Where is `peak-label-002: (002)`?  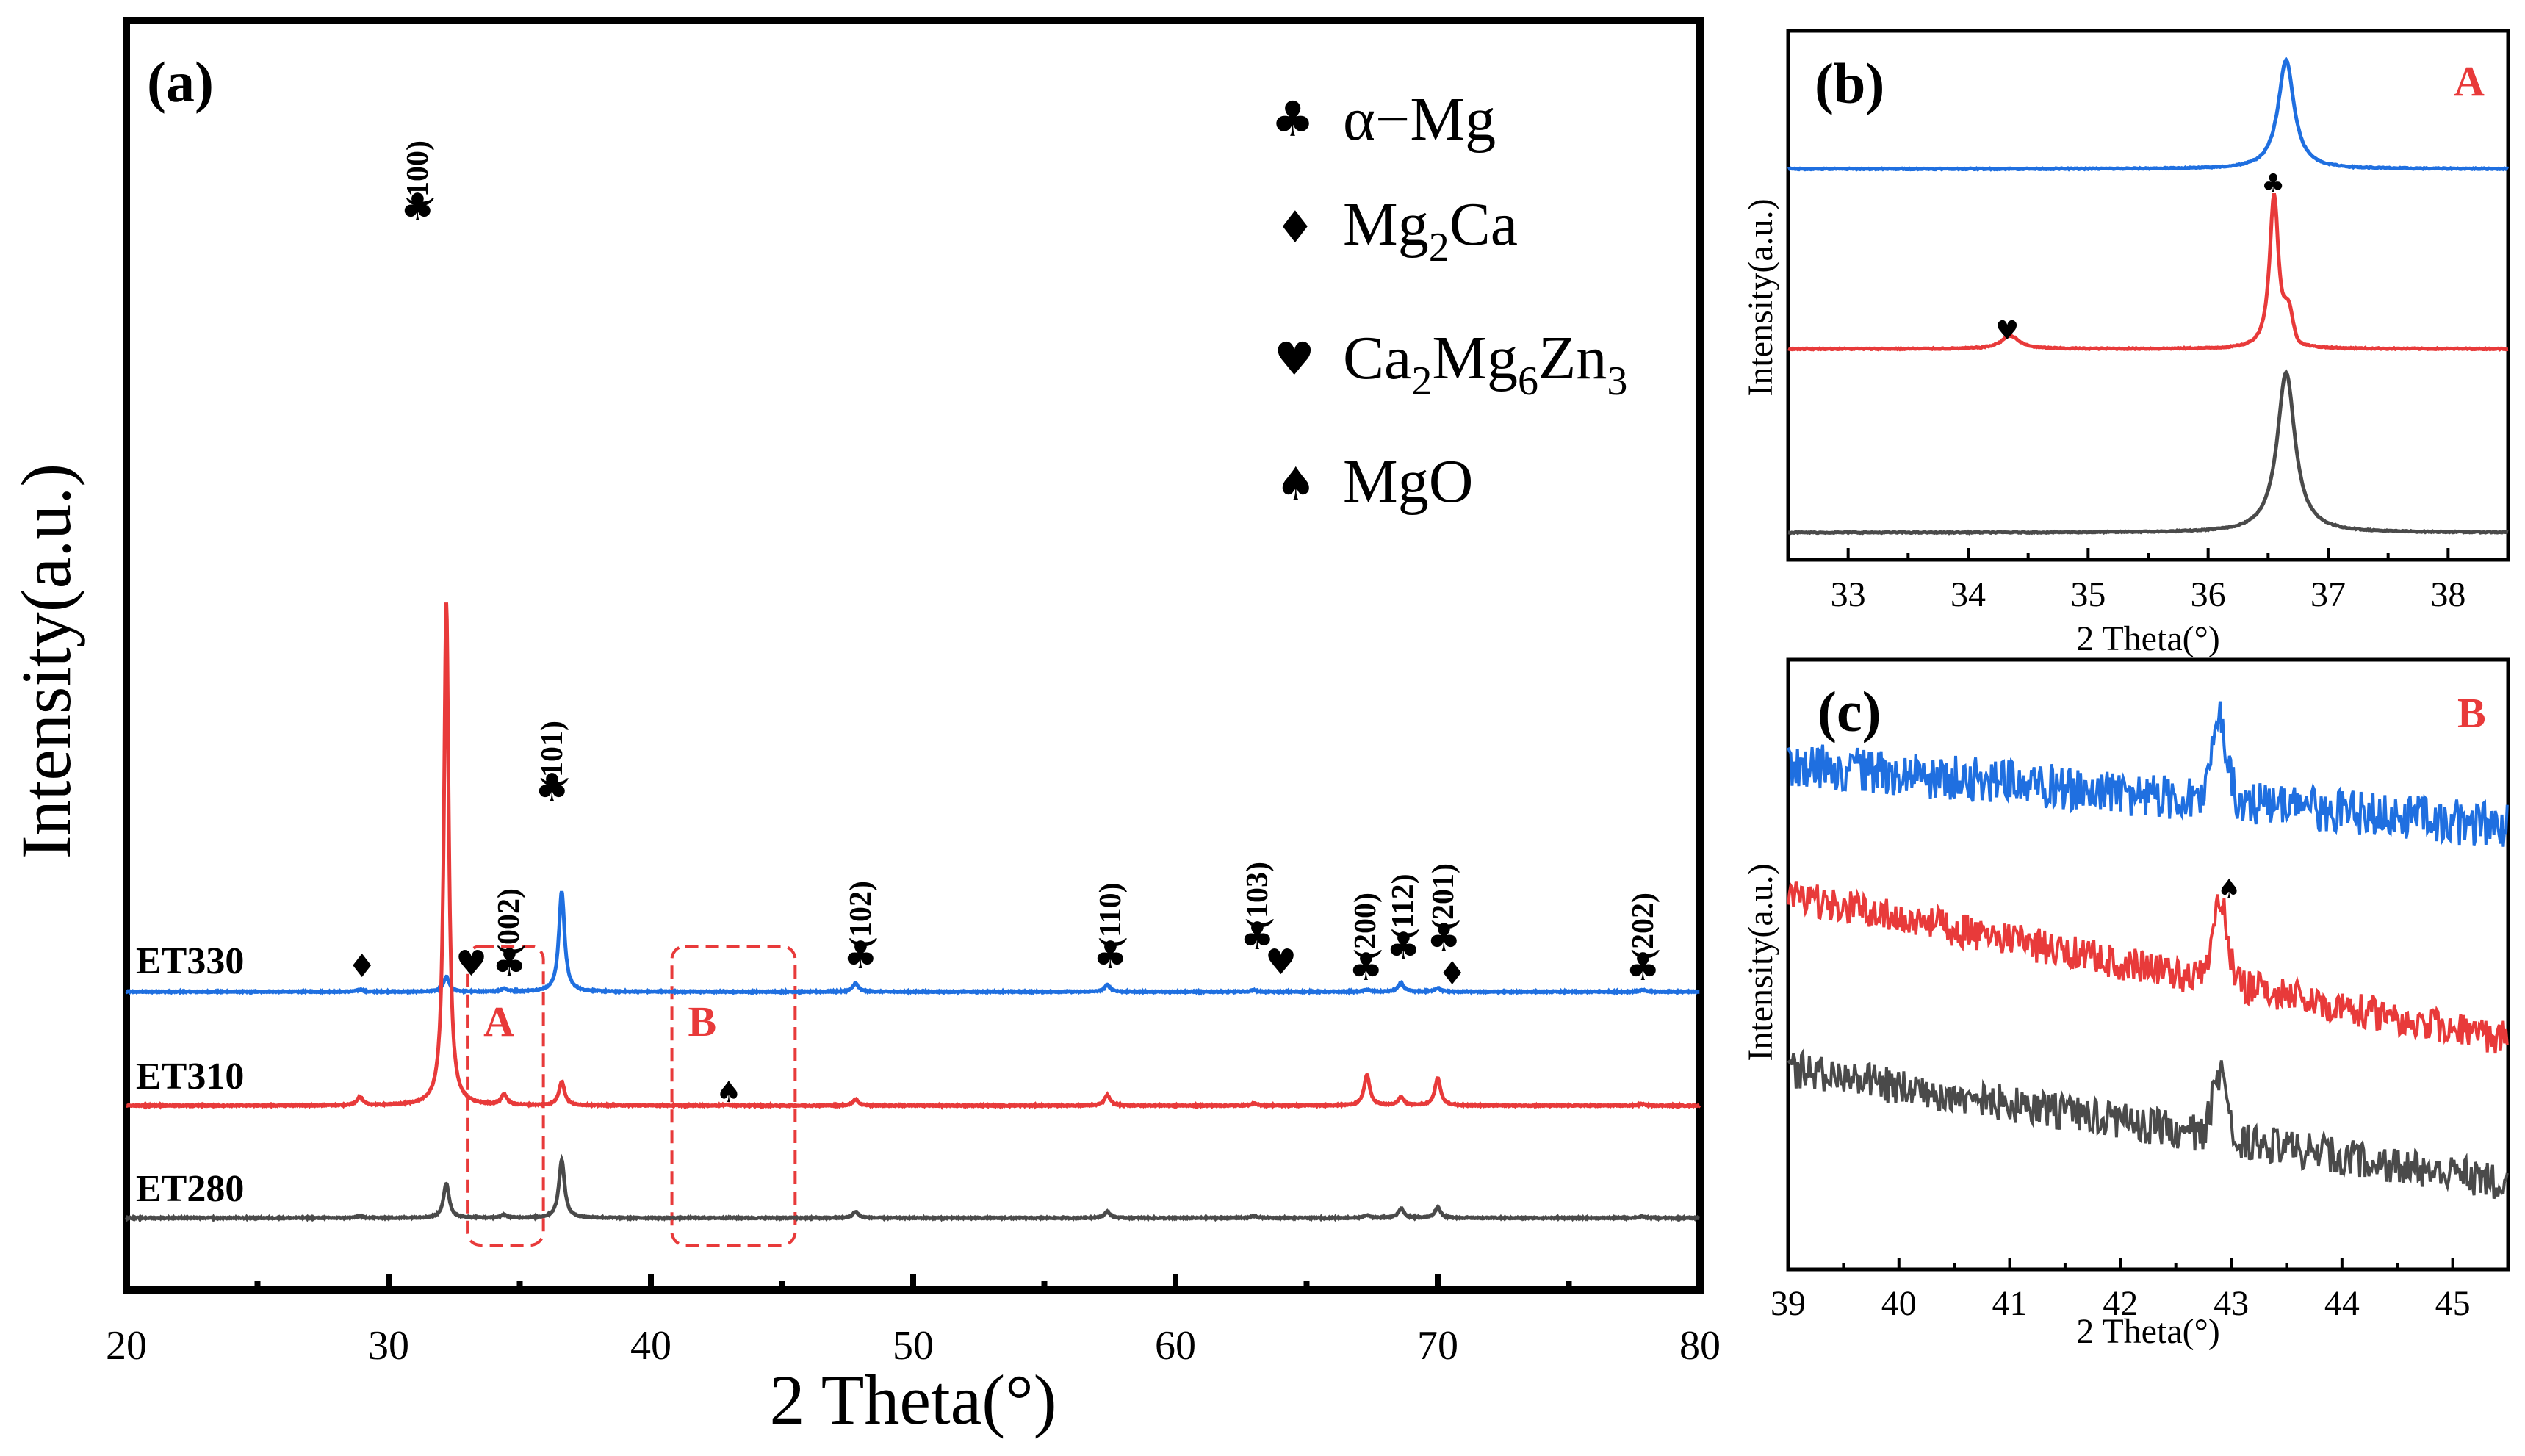 peak-label-002: (002) is located at coordinates (509, 921).